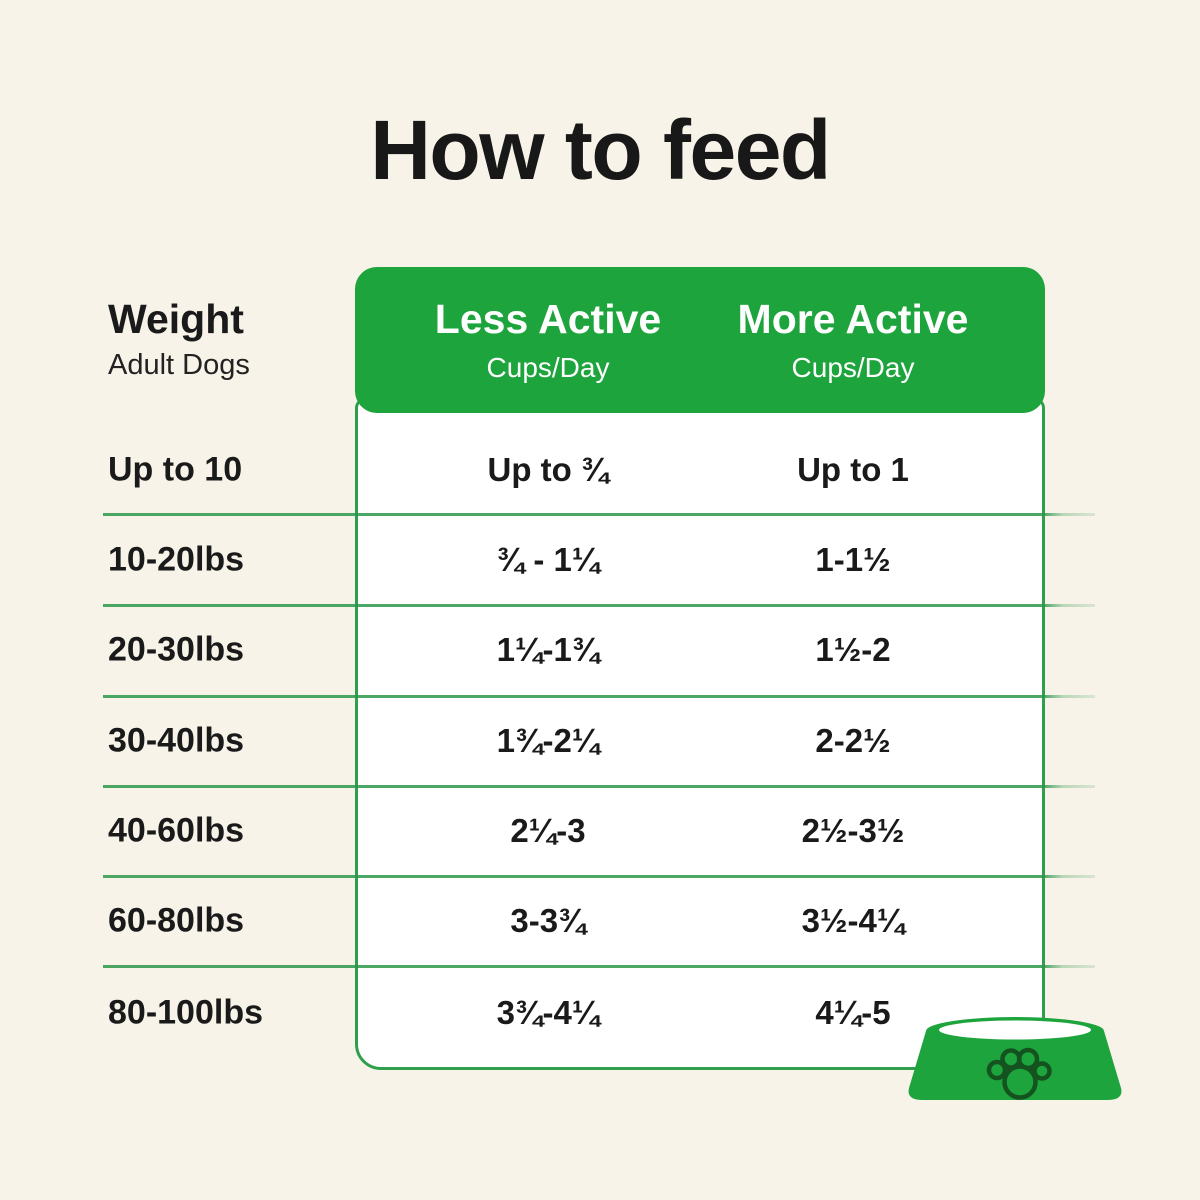 The width and height of the screenshot is (1200, 1200). Describe the element at coordinates (853, 830) in the screenshot. I see `more-active-cell: 2½-3½` at that location.